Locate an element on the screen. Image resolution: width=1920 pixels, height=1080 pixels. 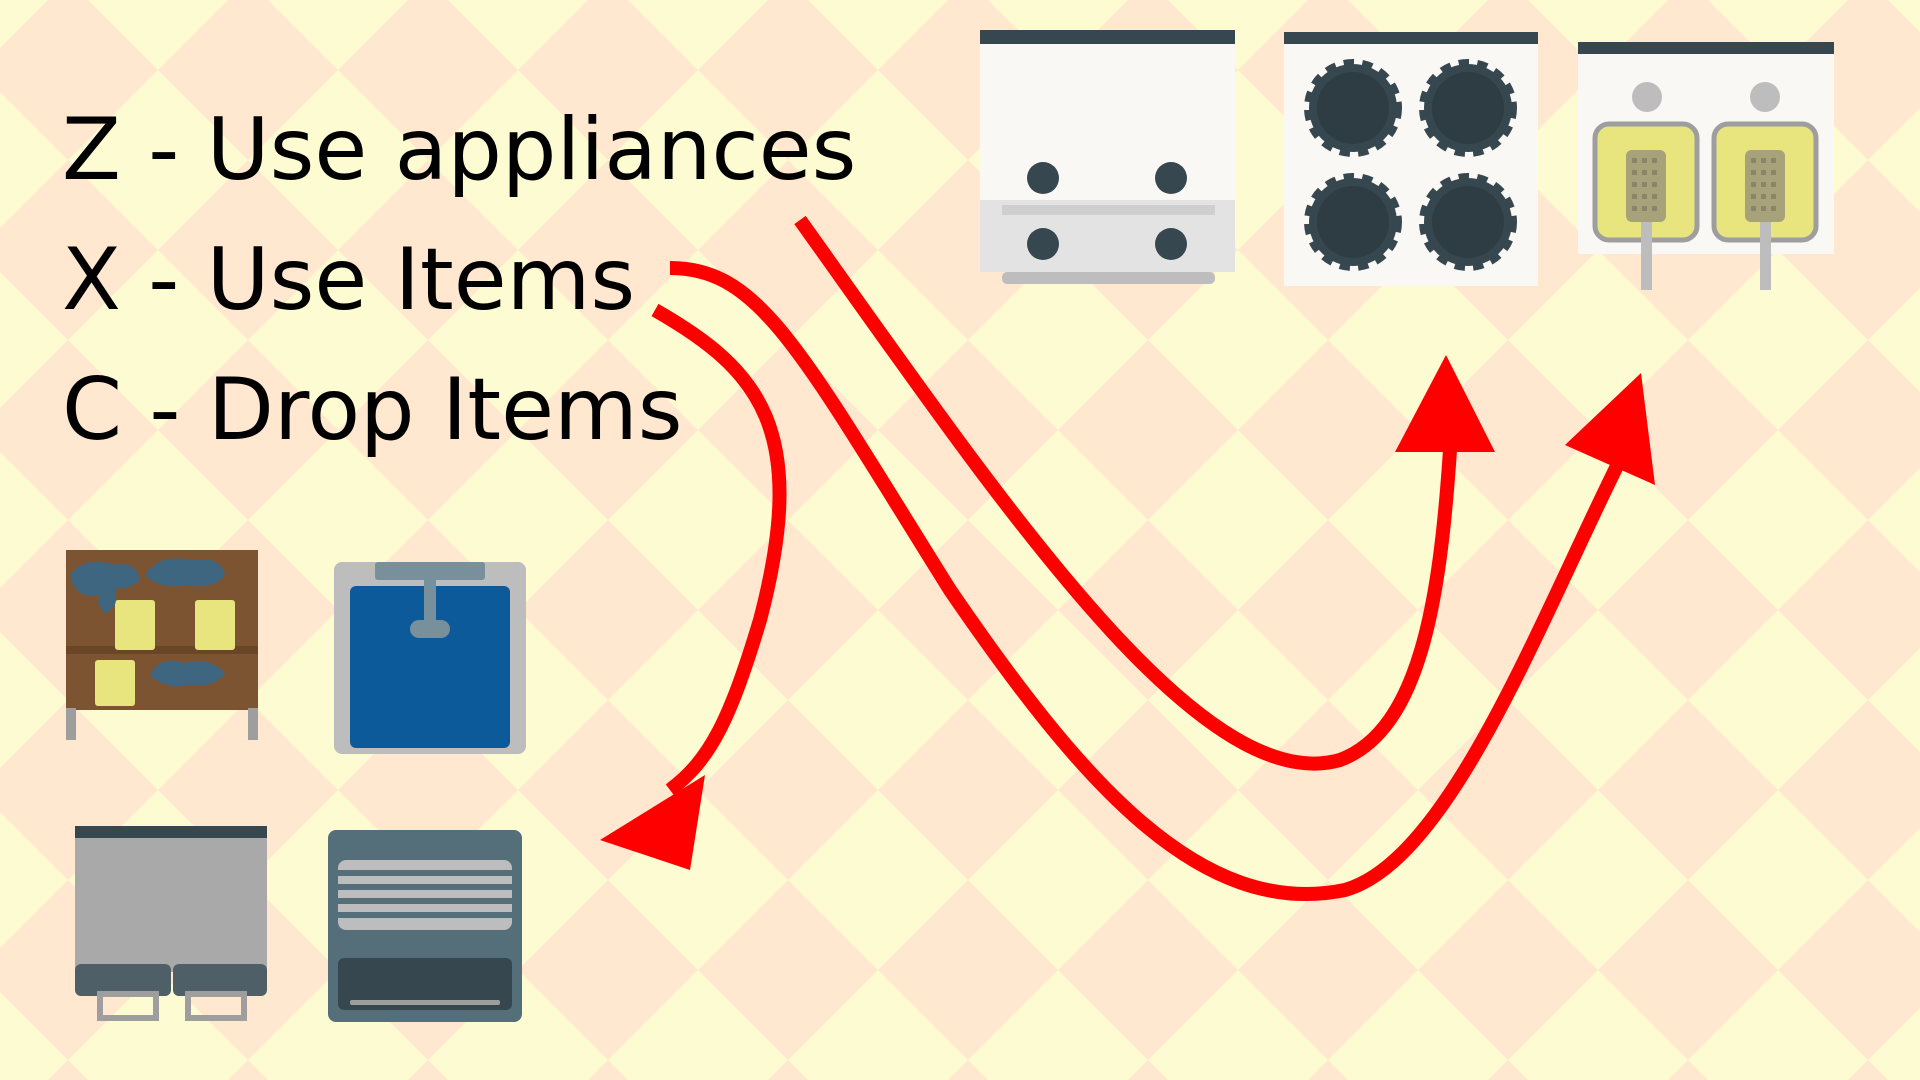
oven-icon is located at coordinates (1107, 157).